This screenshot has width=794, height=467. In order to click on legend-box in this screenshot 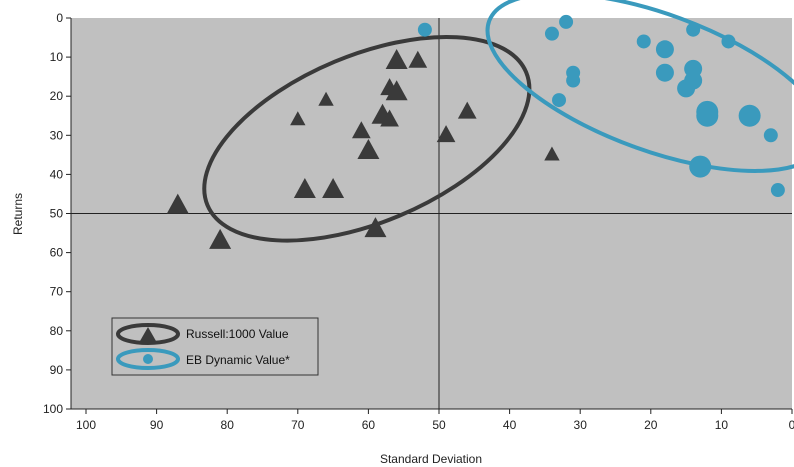, I will do `click(215, 346)`.